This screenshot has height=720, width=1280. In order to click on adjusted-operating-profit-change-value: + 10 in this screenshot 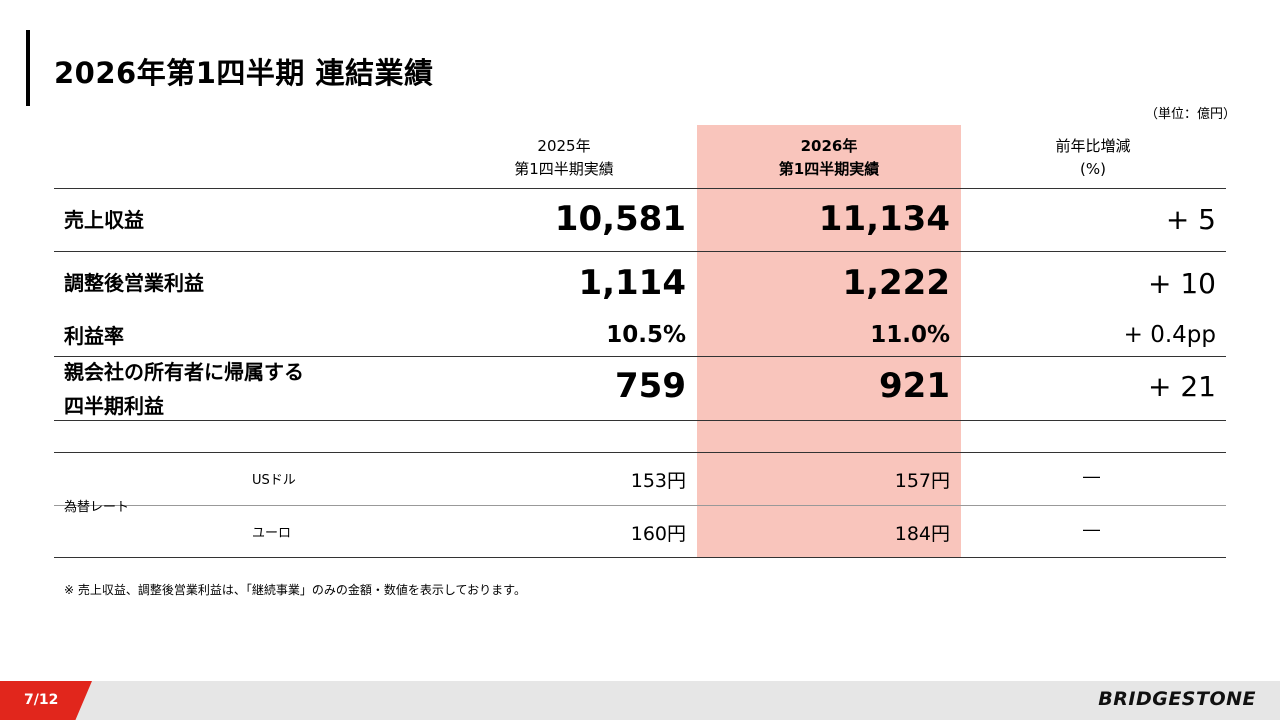, I will do `click(1182, 283)`.